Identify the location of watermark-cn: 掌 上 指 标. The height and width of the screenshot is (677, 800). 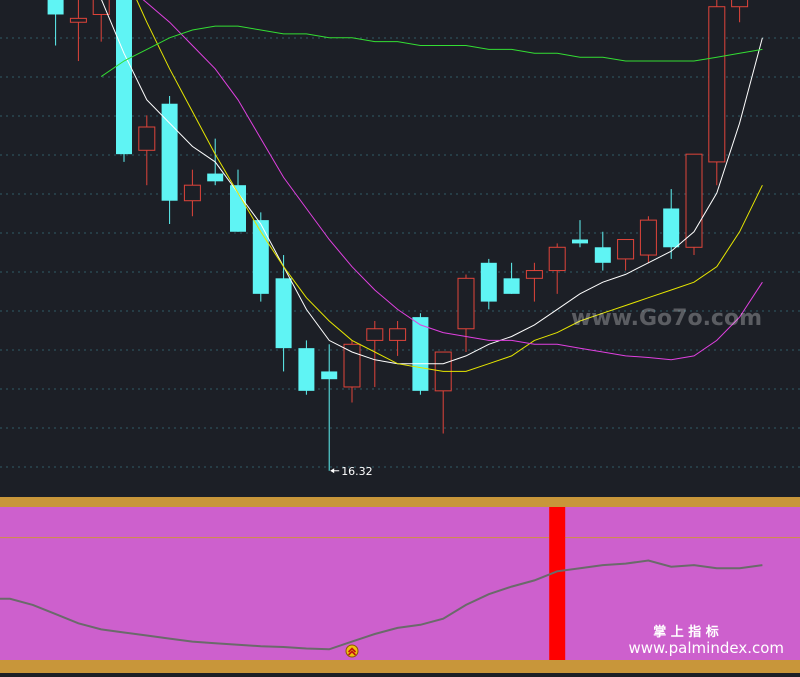
(686, 632).